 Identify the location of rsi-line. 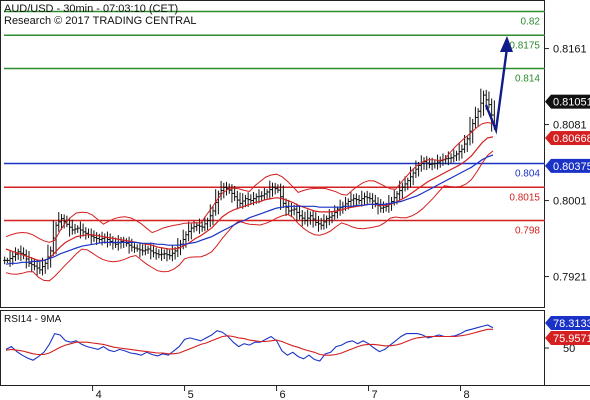
(249, 343).